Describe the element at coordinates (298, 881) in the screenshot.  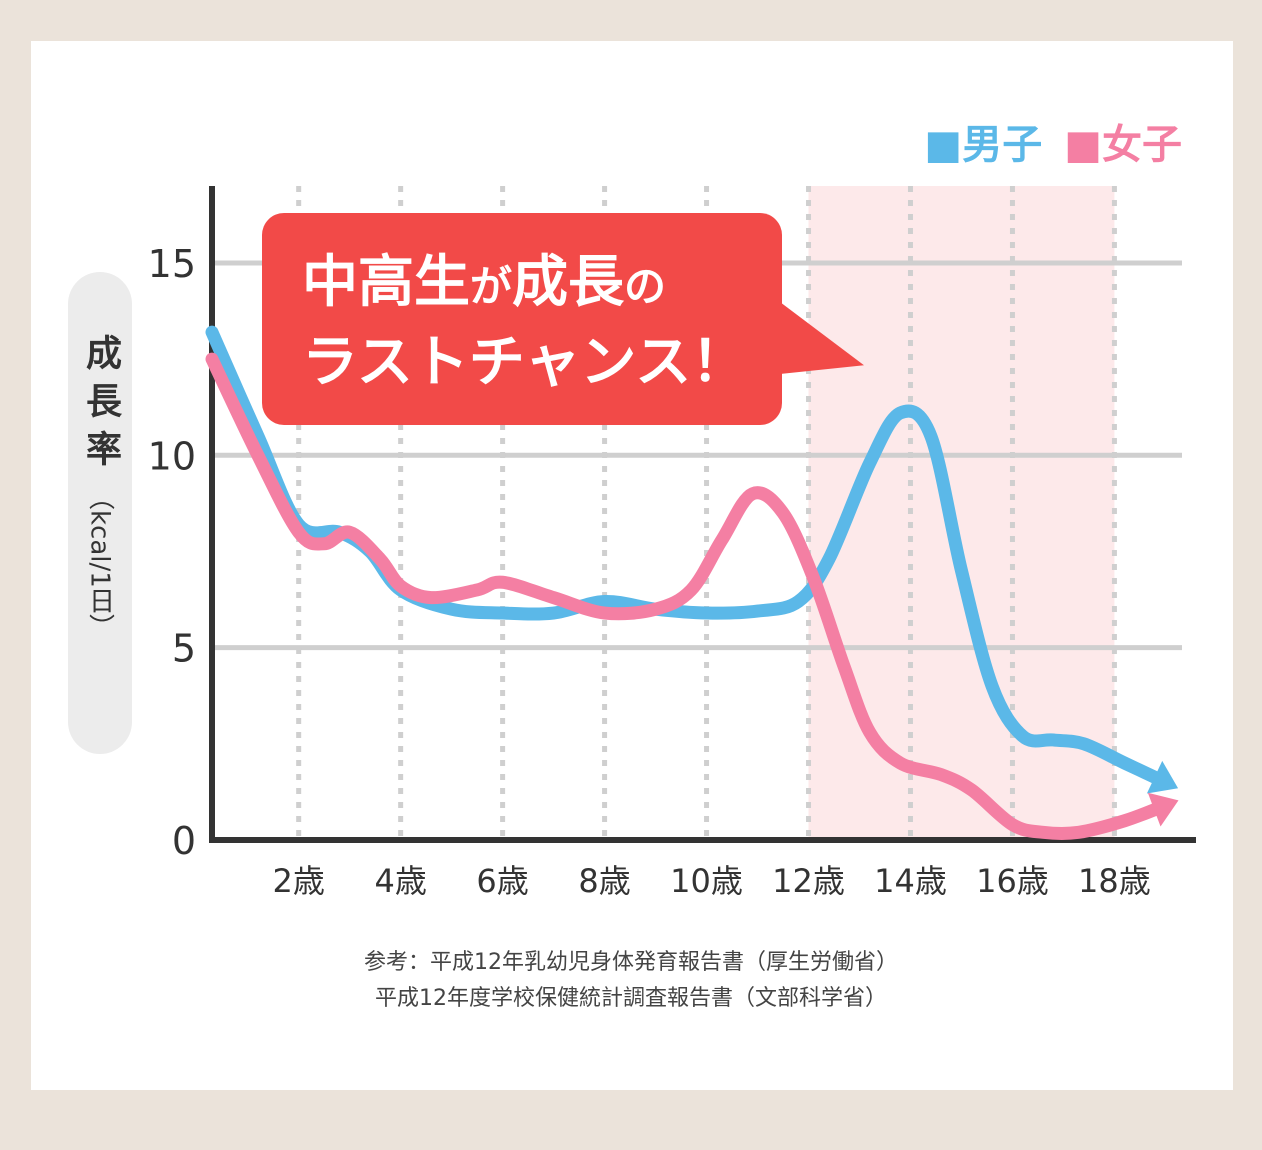
I see `x-tick-label: 2歳` at that location.